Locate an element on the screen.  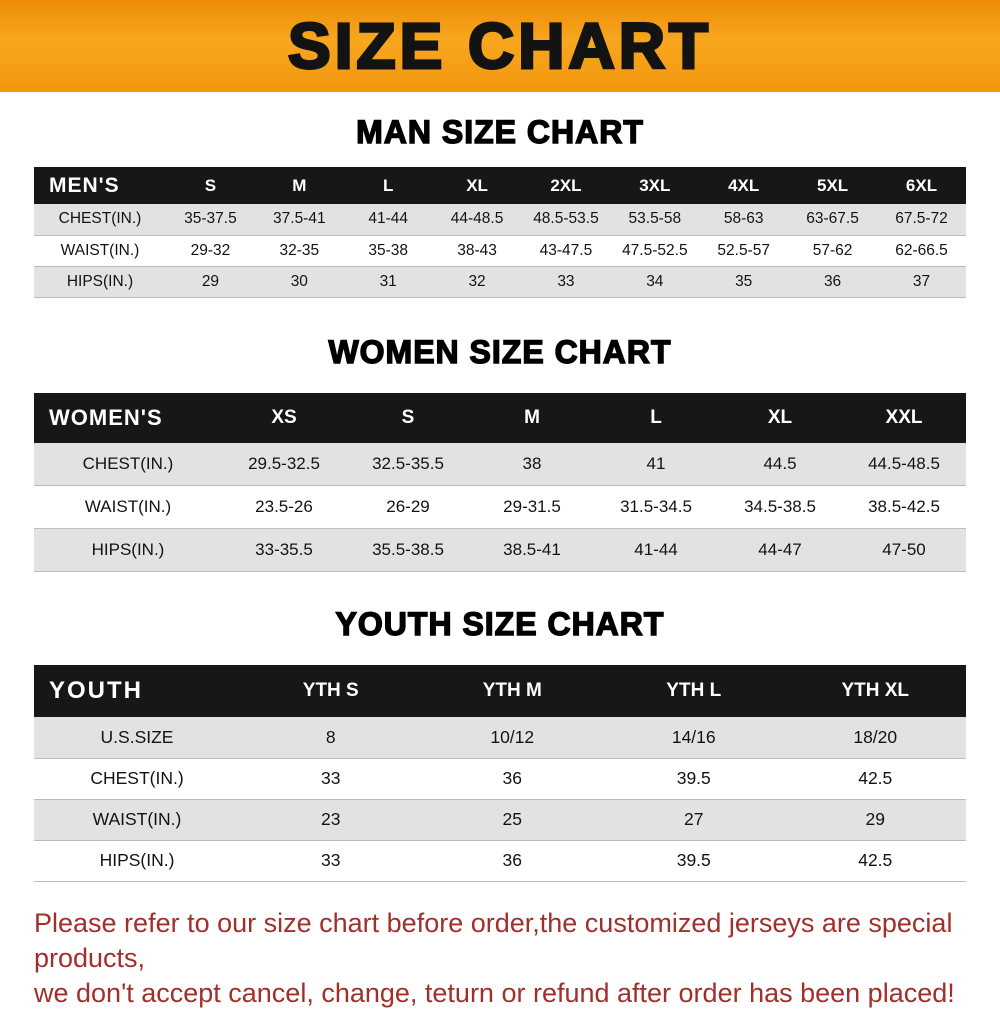
size-value: 48.5-53.5 is located at coordinates (566, 220).